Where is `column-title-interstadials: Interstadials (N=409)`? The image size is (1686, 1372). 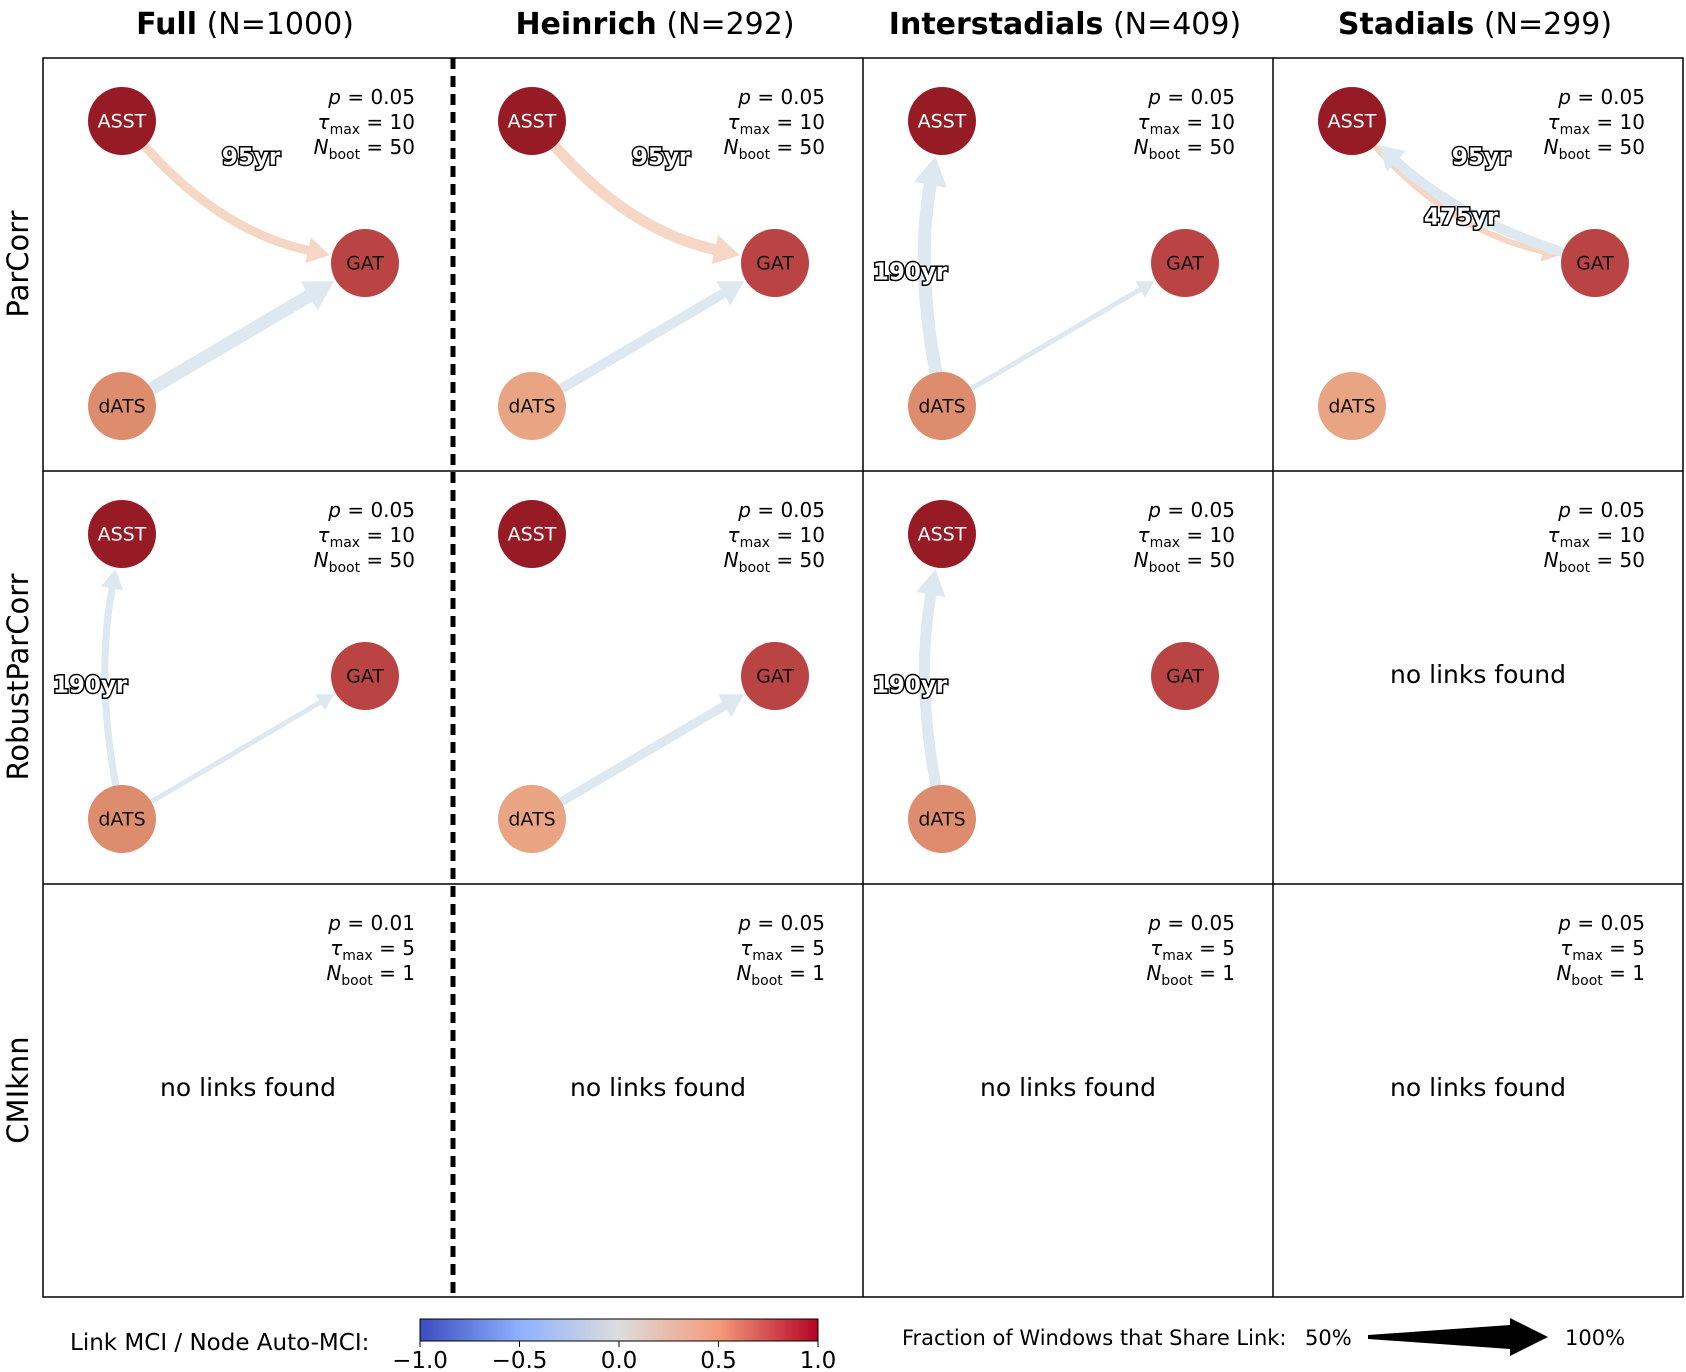 column-title-interstadials: Interstadials (N=409) is located at coordinates (1065, 24).